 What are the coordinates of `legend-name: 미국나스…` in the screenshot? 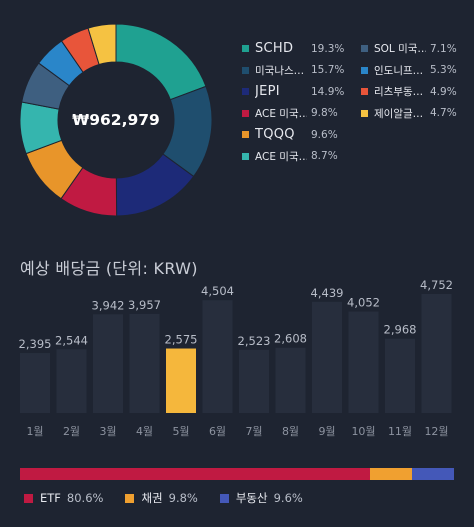 It's located at (280, 70).